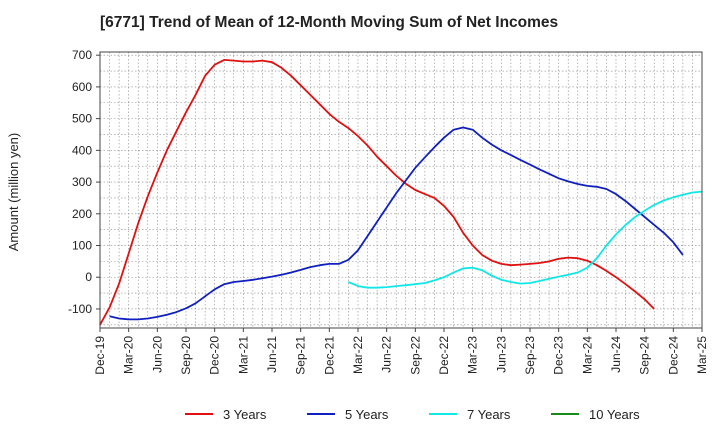 The image size is (720, 440). What do you see at coordinates (387, 354) in the screenshot?
I see `x-tick-label: Jun-22` at bounding box center [387, 354].